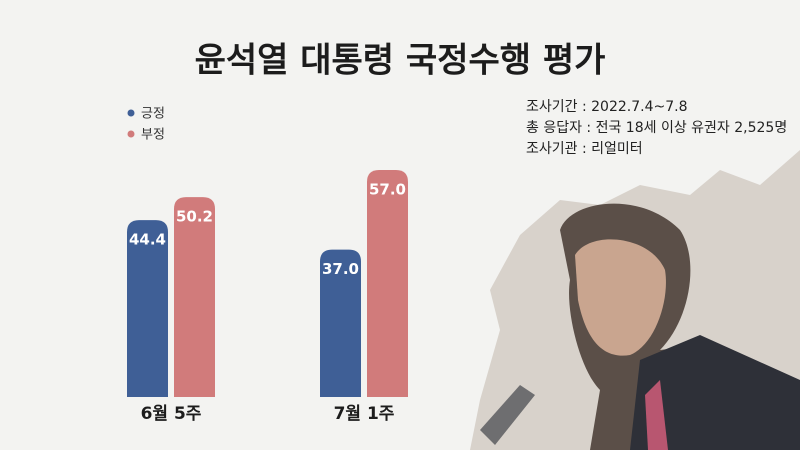 Image resolution: width=800 pixels, height=450 pixels. Describe the element at coordinates (656, 415) in the screenshot. I see `photo-tie` at that location.